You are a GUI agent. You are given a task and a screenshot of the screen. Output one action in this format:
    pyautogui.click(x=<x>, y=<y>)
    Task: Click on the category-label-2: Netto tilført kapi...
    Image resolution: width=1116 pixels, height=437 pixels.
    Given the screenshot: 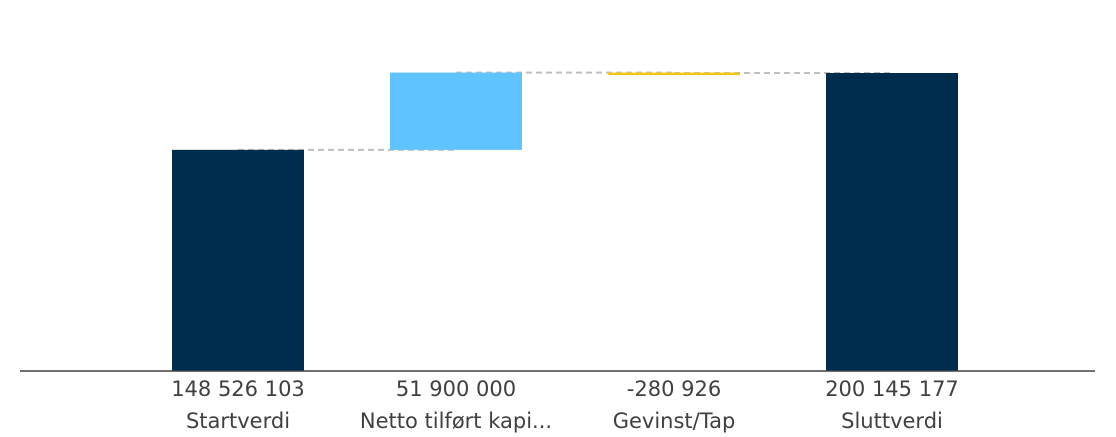 What is the action you would take?
    pyautogui.click(x=456, y=421)
    